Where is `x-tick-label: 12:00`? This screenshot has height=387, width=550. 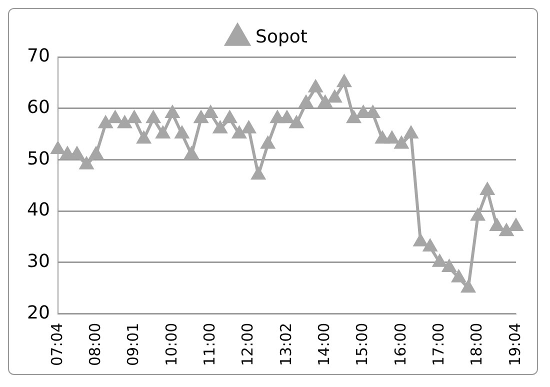
x-tick-label: 12:00 is located at coordinates (247, 344).